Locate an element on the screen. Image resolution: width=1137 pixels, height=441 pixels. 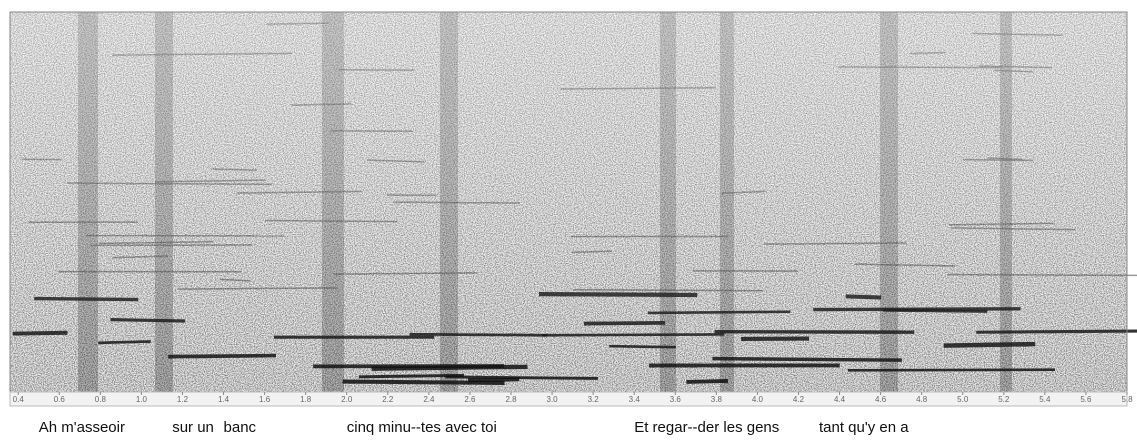
x-tick-label: 5.6 is located at coordinates (1086, 399).